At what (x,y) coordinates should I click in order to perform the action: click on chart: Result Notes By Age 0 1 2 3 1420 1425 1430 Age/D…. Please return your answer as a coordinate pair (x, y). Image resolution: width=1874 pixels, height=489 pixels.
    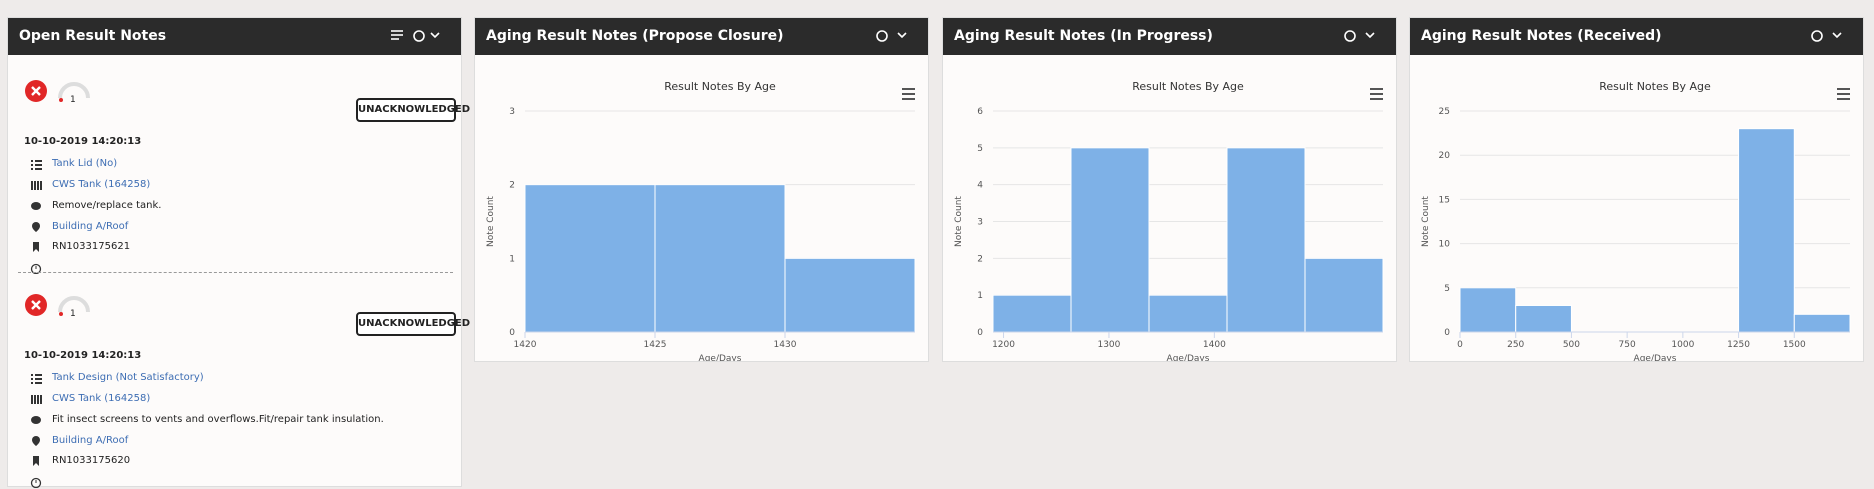
    Looking at the image, I should click on (701, 222).